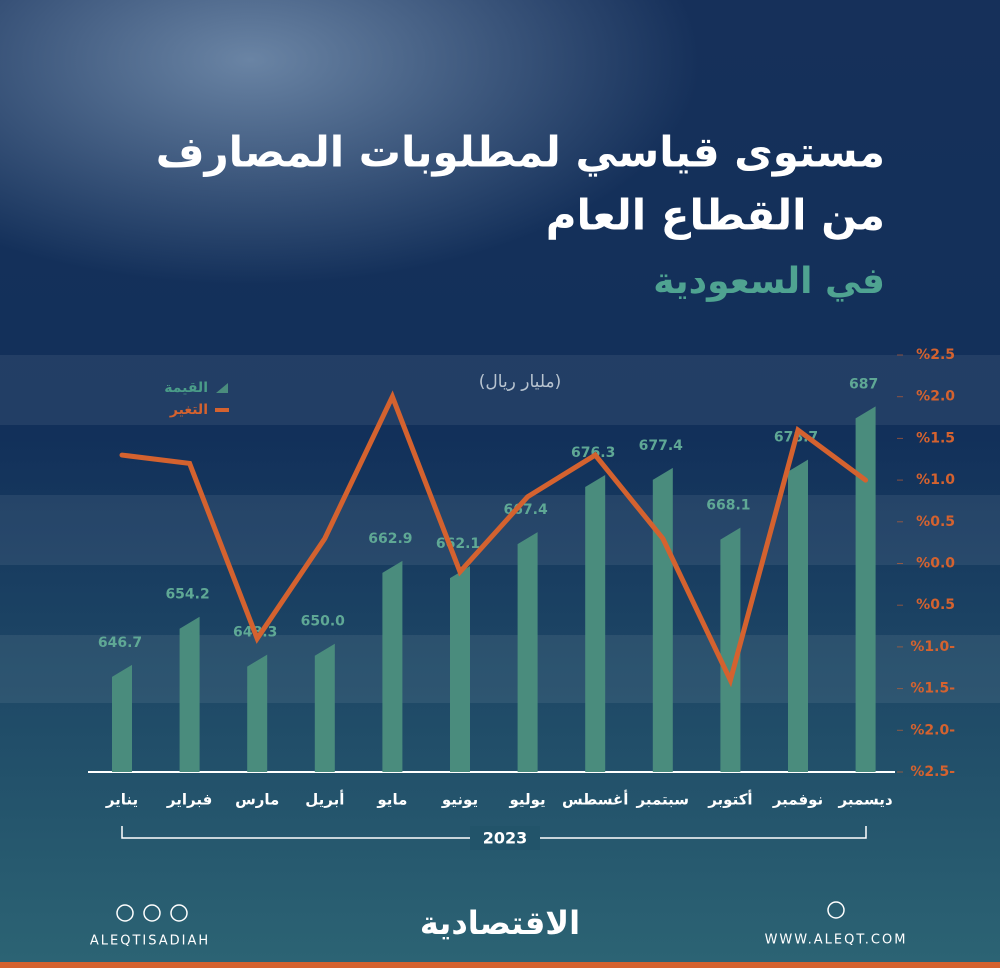 The image size is (1000, 972). I want to click on y2-tick-label: %2.5, so click(935, 355).